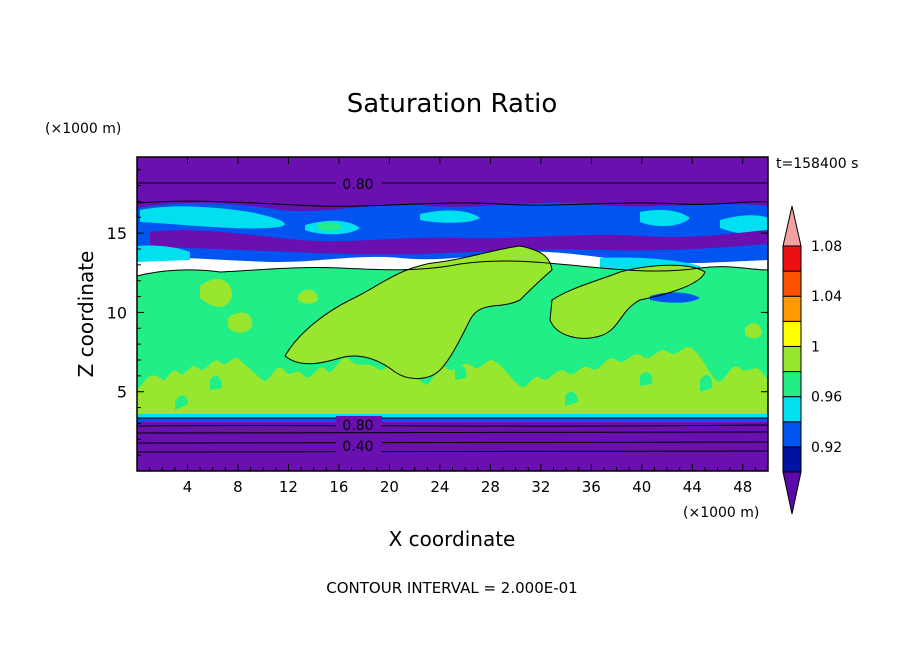 The image size is (904, 654). What do you see at coordinates (338, 487) in the screenshot?
I see `x-tick-label: 16` at bounding box center [338, 487].